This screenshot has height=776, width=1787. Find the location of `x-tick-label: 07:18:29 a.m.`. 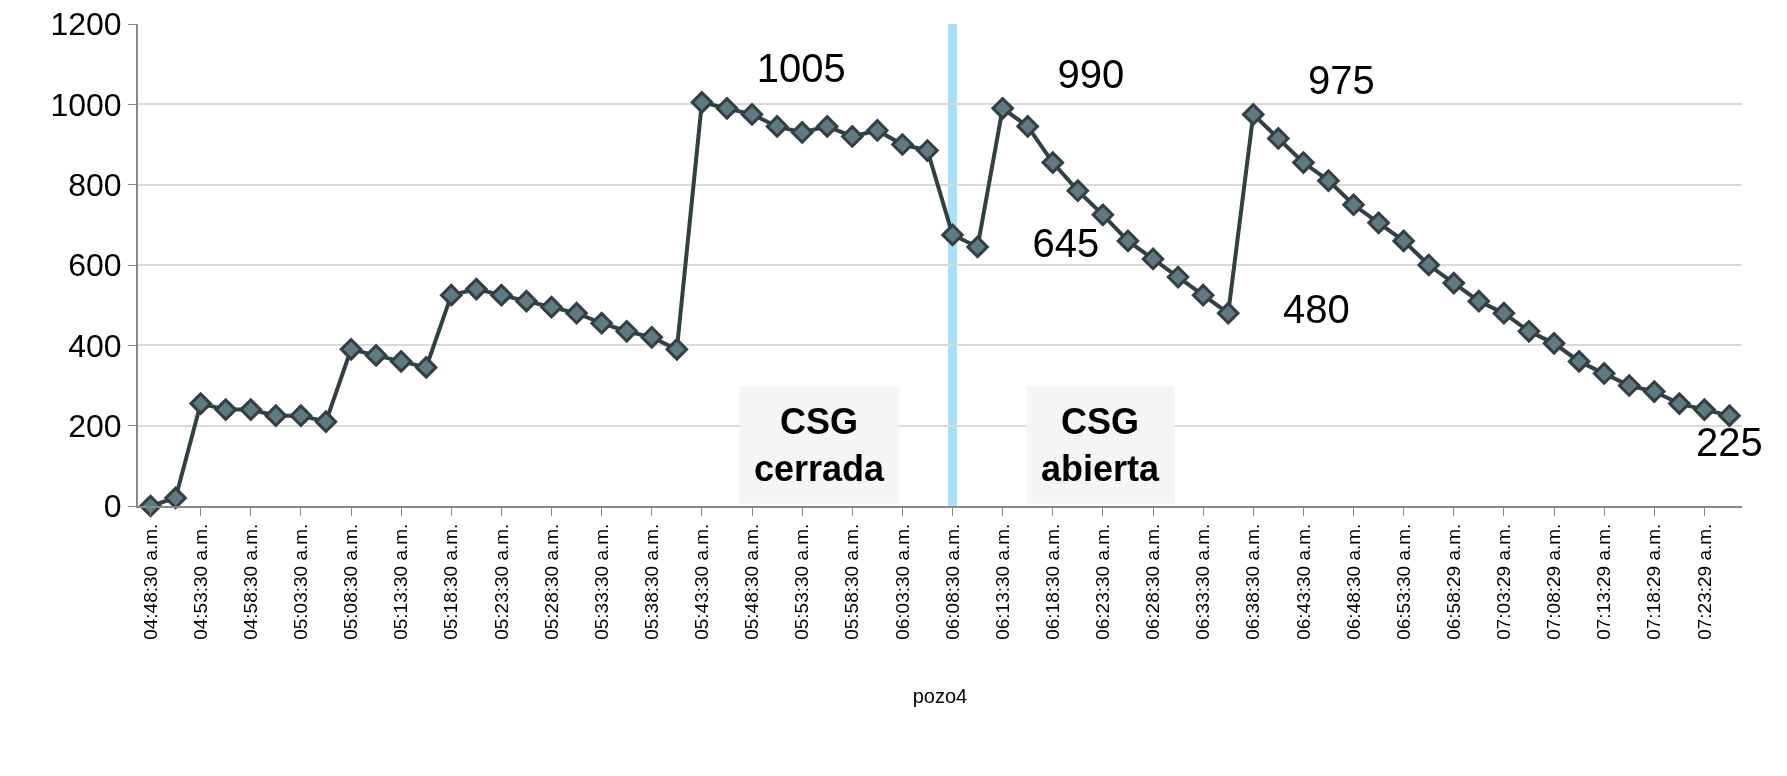

x-tick-label: 07:18:29 a.m. is located at coordinates (1654, 581).